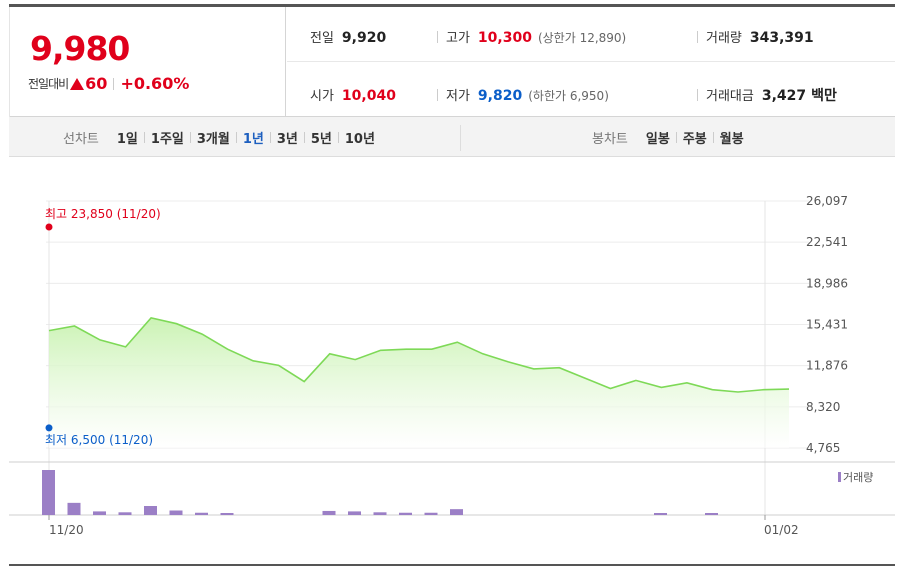 Image resolution: width=897 pixels, height=568 pixels. Describe the element at coordinates (827, 366) in the screenshot. I see `y-tick-label: 11,876` at that location.